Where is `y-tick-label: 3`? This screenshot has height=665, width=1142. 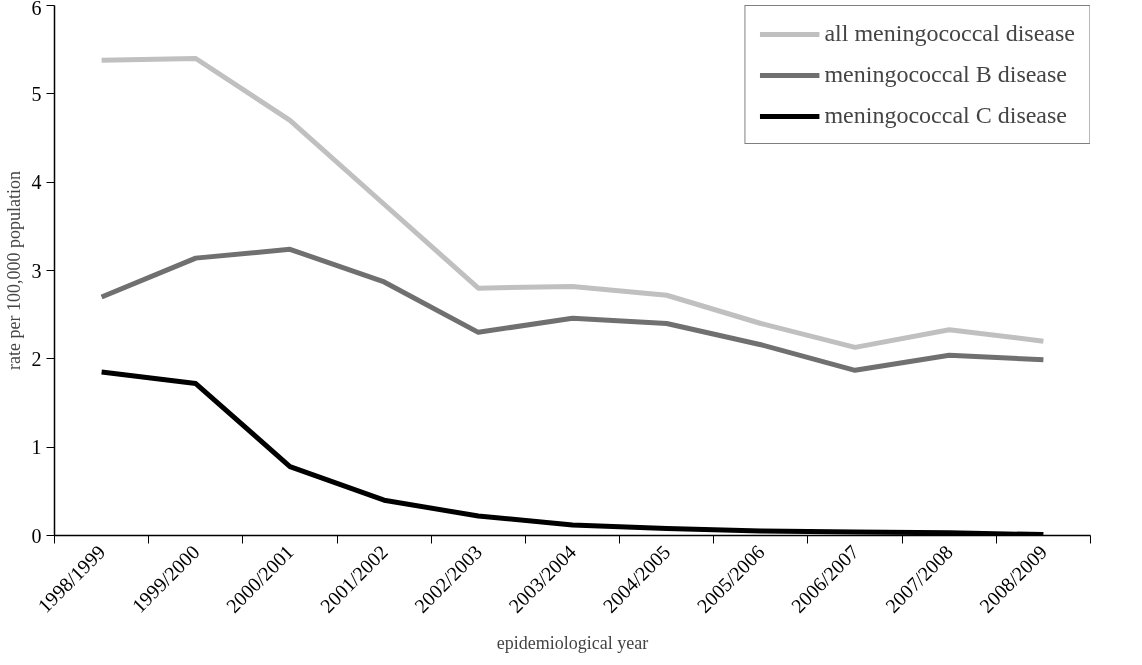
y-tick-label: 3 is located at coordinates (36, 270).